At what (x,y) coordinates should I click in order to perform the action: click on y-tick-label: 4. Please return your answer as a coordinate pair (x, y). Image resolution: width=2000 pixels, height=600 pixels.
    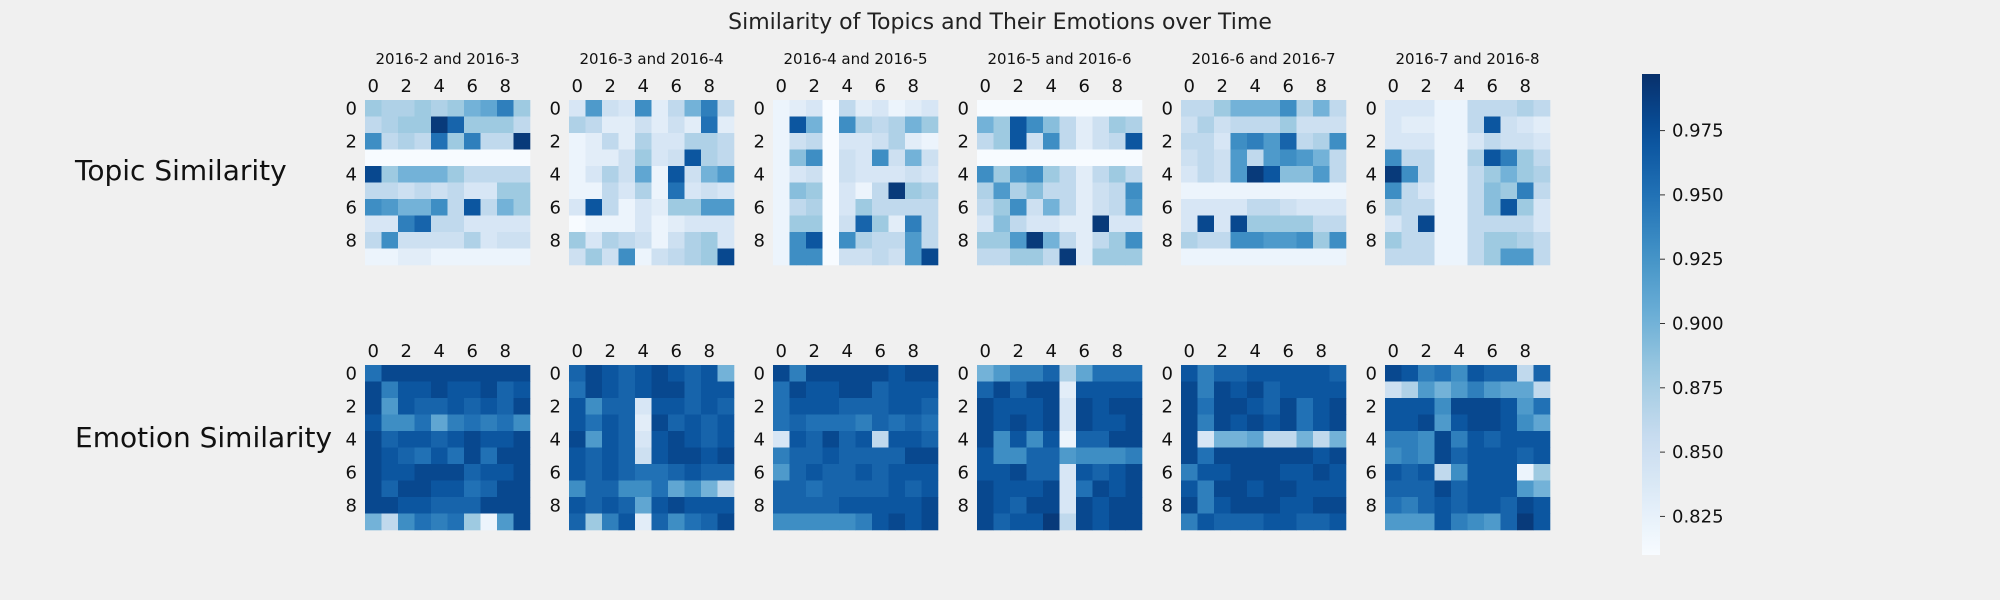
    Looking at the image, I should click on (759, 174).